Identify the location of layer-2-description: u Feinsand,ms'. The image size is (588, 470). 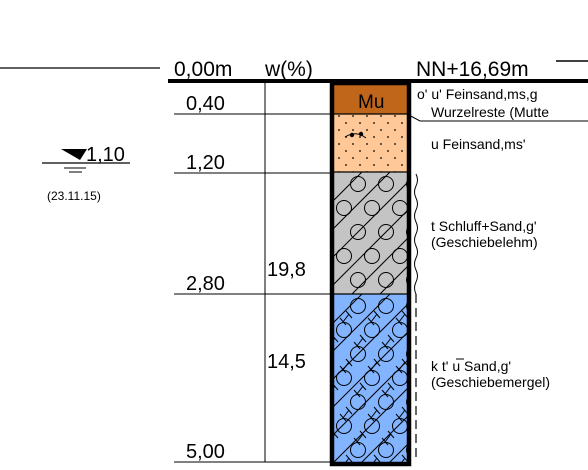
(478, 144).